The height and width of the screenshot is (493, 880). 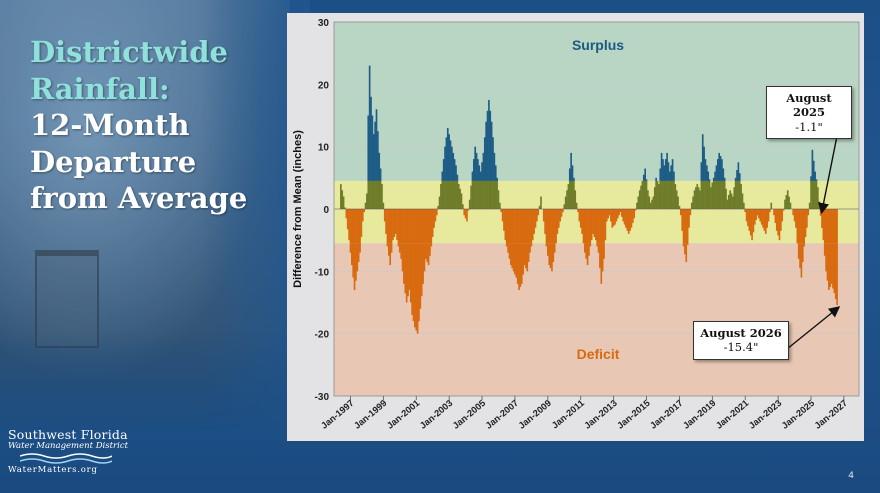 I want to click on callout-august-2025-title: August 2025, so click(x=809, y=105).